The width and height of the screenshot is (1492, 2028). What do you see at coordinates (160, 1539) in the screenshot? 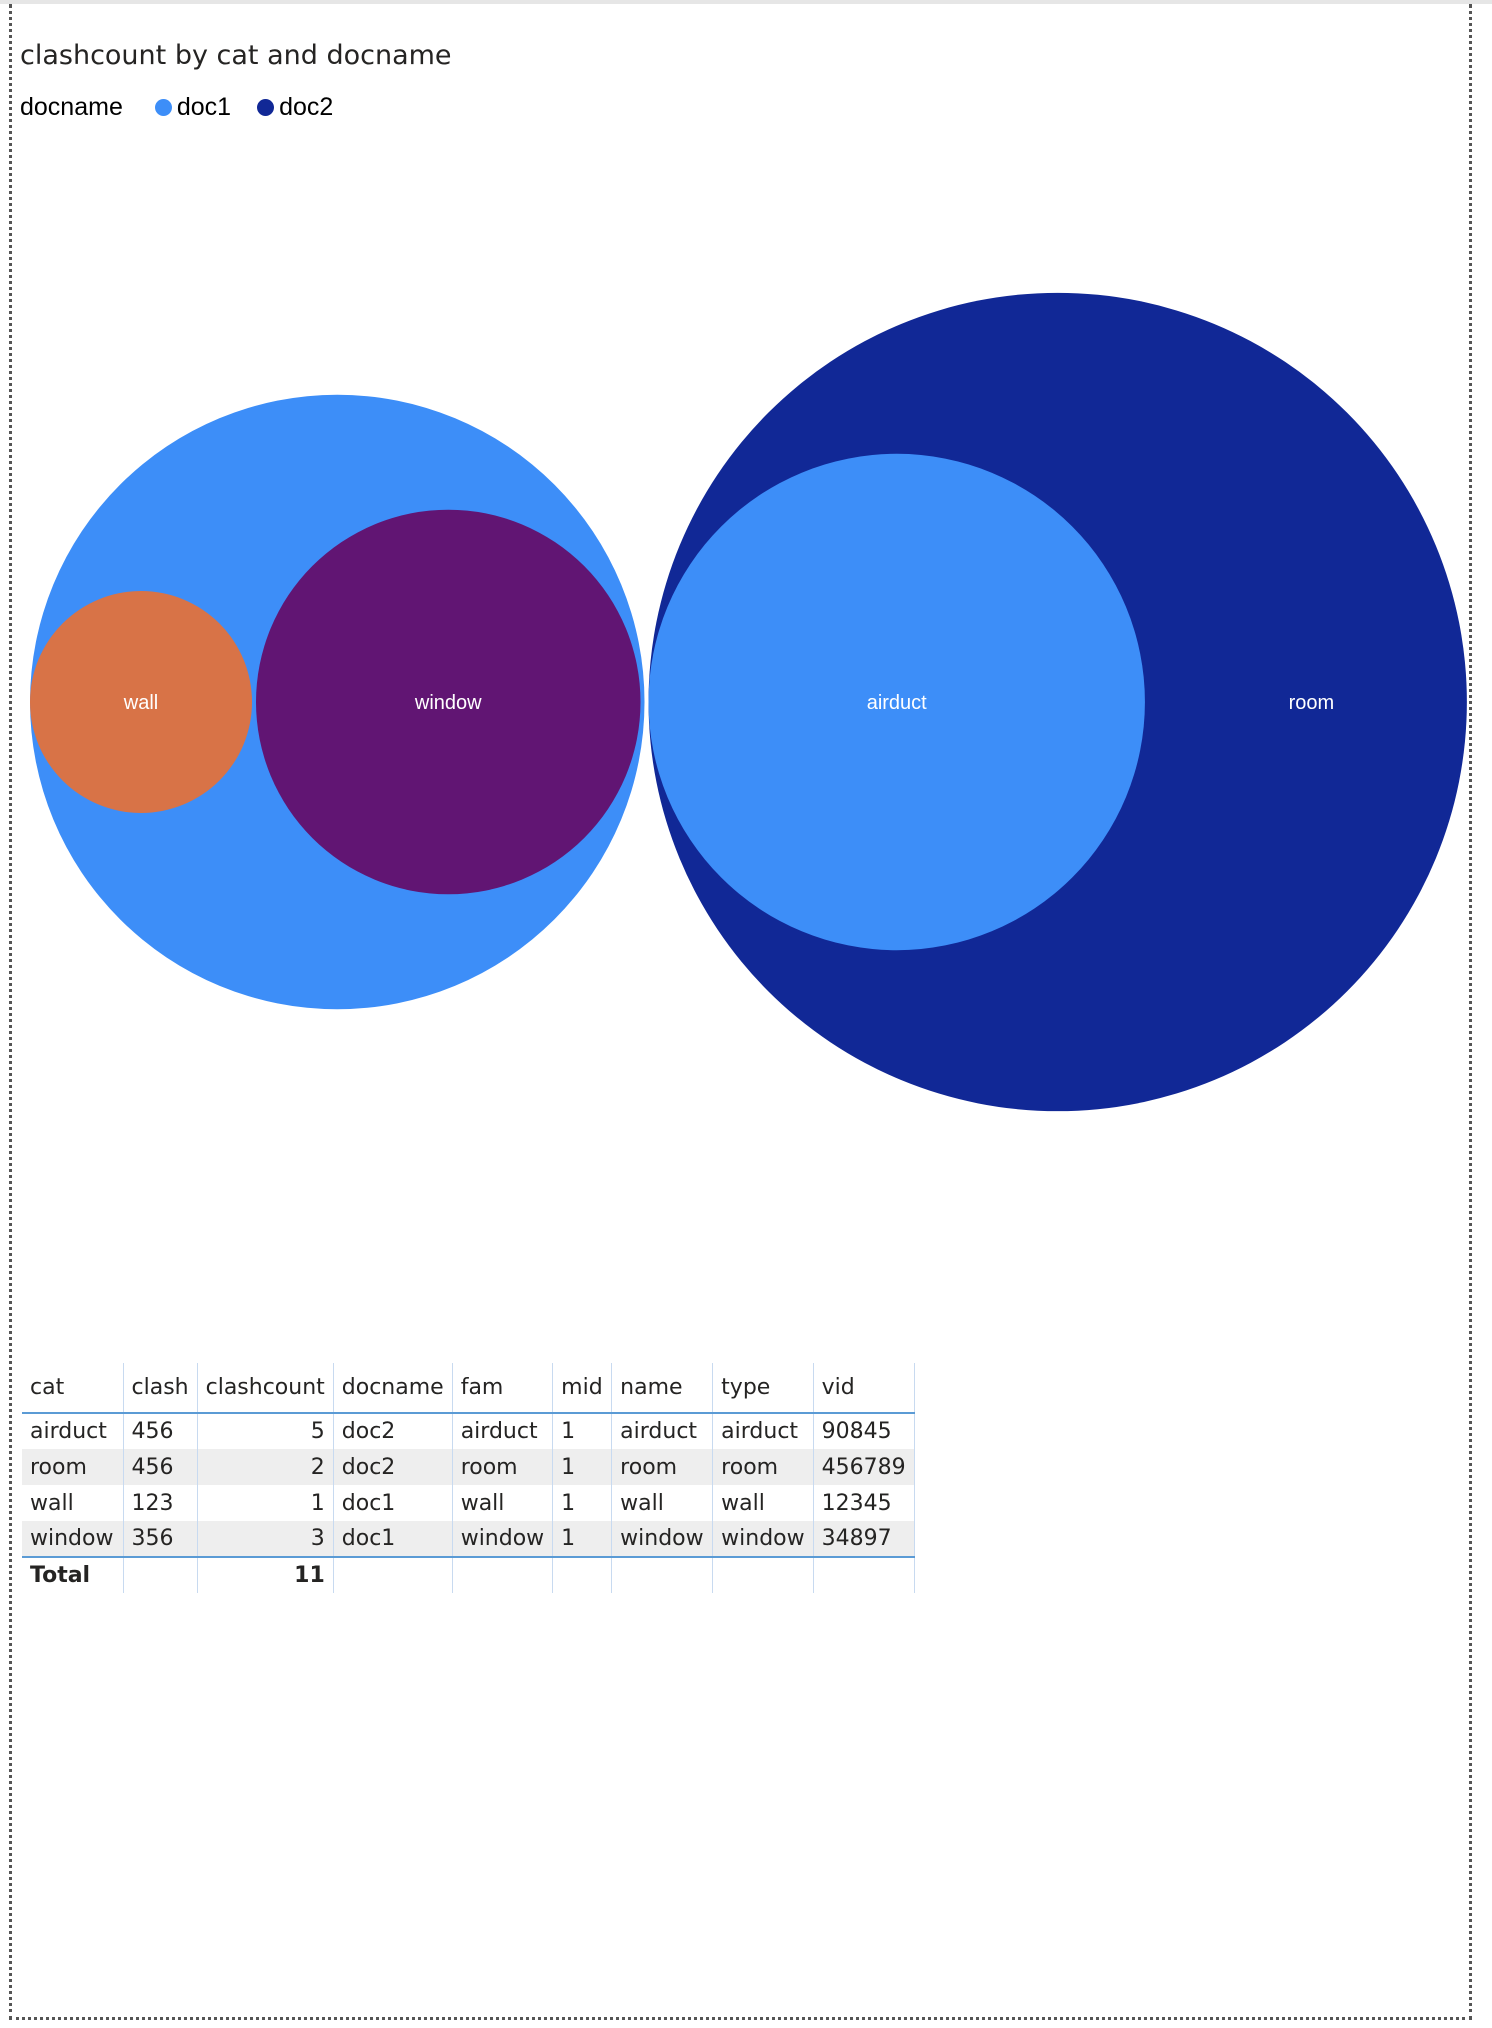
I see `cell-clash: 356` at bounding box center [160, 1539].